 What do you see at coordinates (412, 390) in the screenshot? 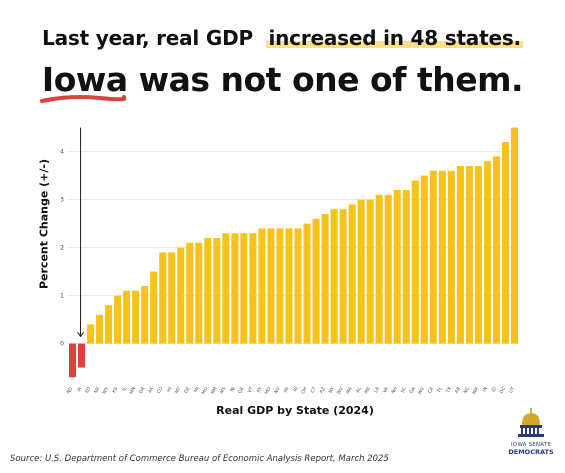
I see `x-tick-label: GA` at bounding box center [412, 390].